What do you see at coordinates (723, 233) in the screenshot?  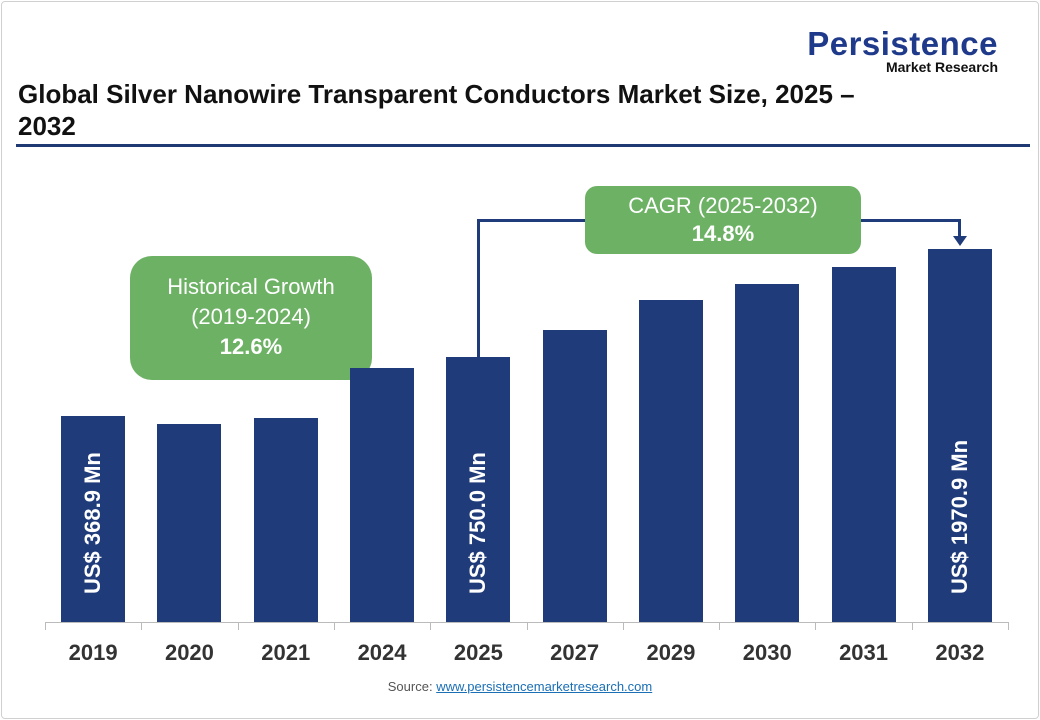 I see `forecast-cagr-value: 14.8%` at bounding box center [723, 233].